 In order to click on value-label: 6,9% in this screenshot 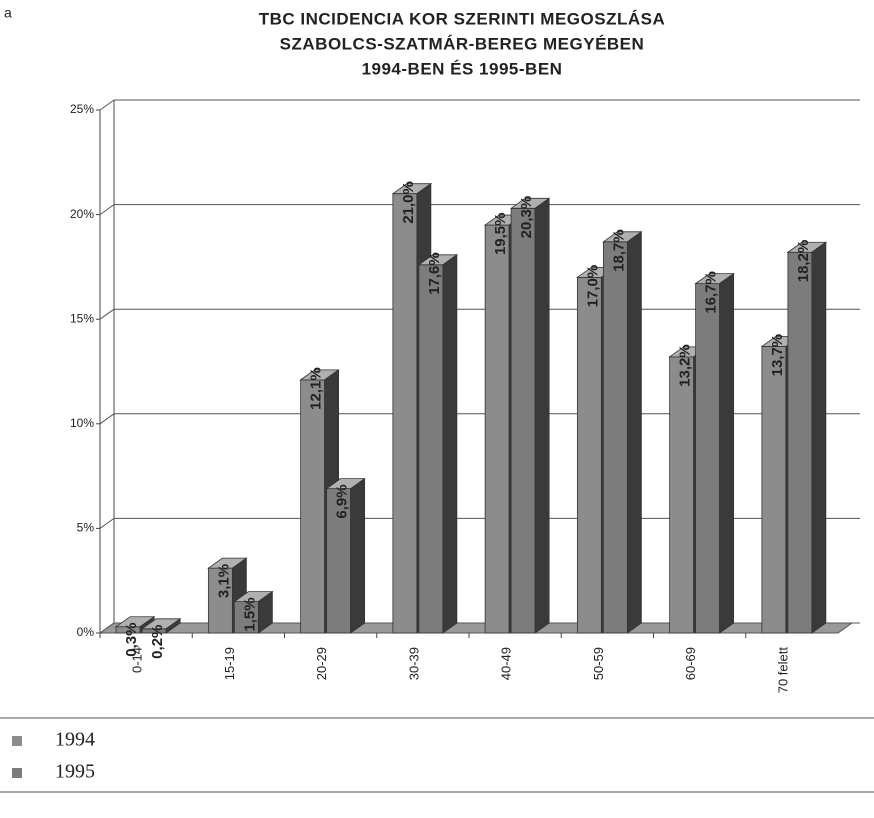, I will do `click(342, 501)`.